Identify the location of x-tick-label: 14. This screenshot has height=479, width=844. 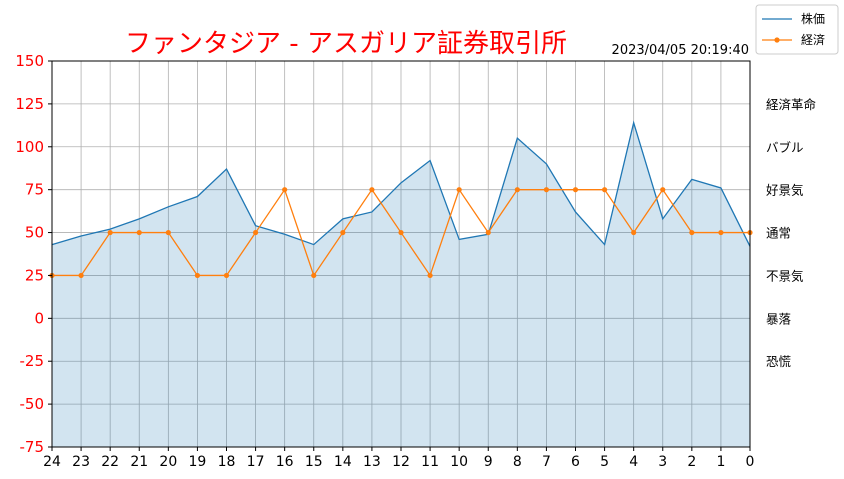
(343, 462).